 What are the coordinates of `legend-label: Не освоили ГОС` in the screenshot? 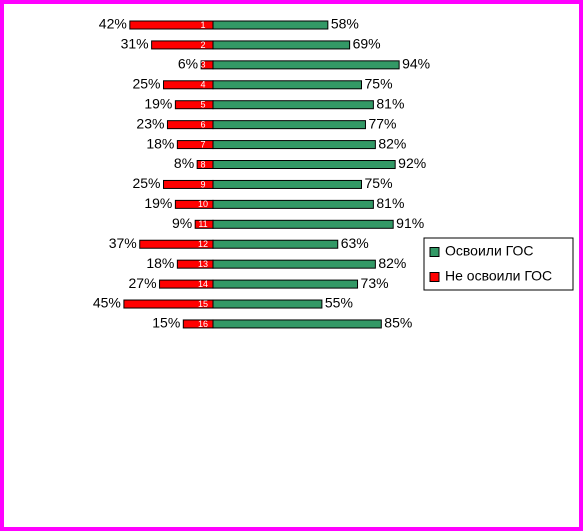 It's located at (498, 276).